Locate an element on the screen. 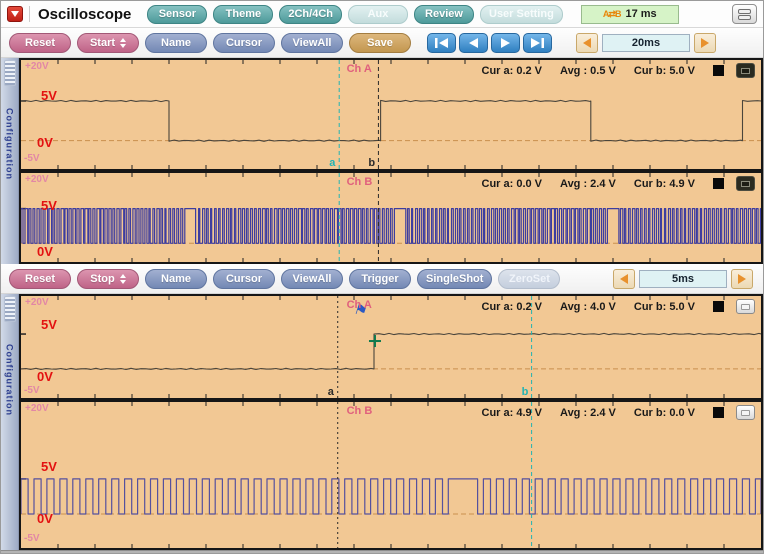 The image size is (764, 554). next-record-button is located at coordinates (505, 42).